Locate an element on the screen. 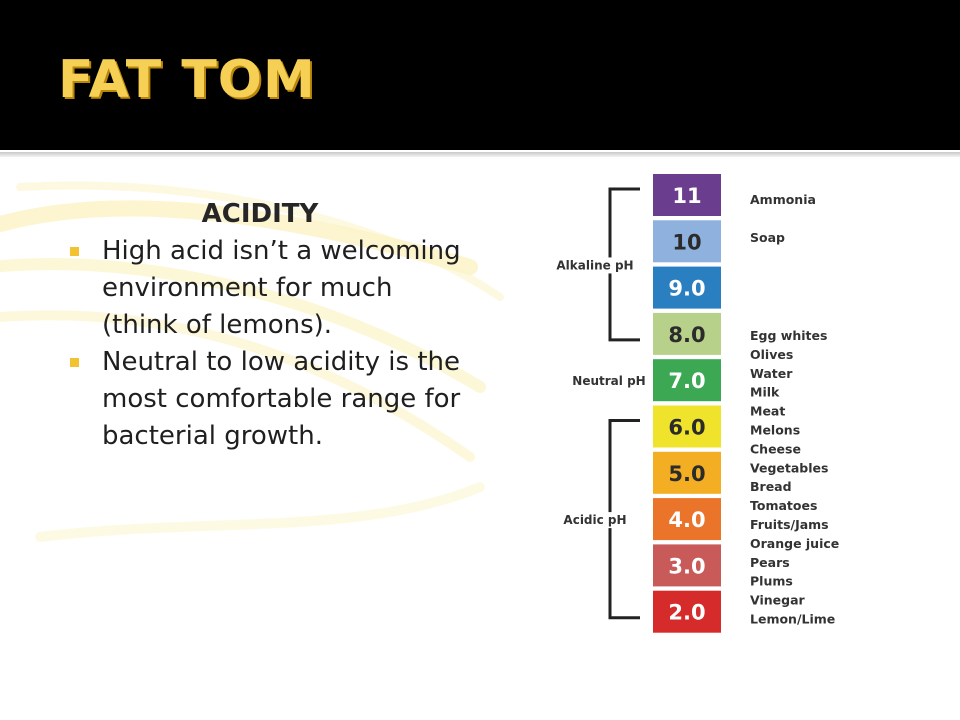 The image size is (960, 720). ph-level-label: 9.0 is located at coordinates (686, 289).